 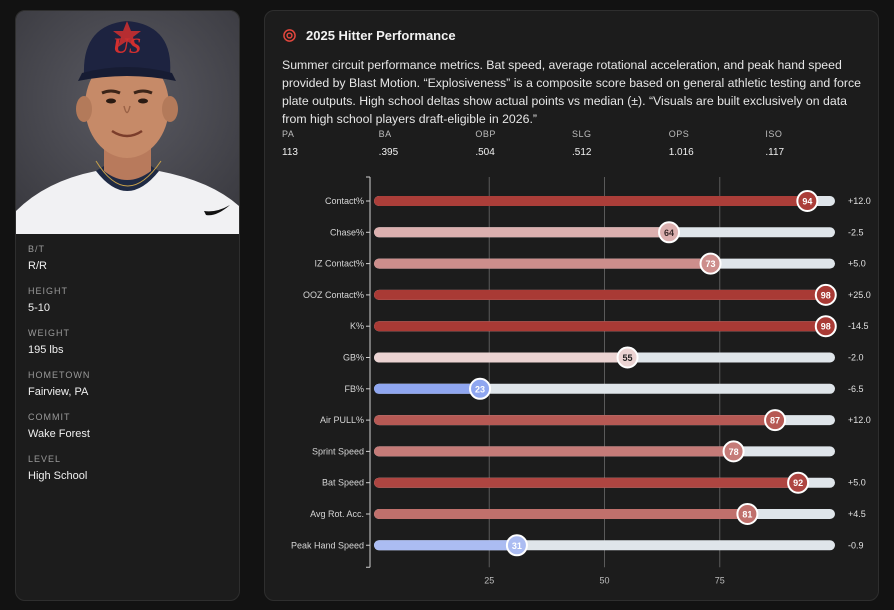 What do you see at coordinates (485, 152) in the screenshot?
I see `stat-value: .504` at bounding box center [485, 152].